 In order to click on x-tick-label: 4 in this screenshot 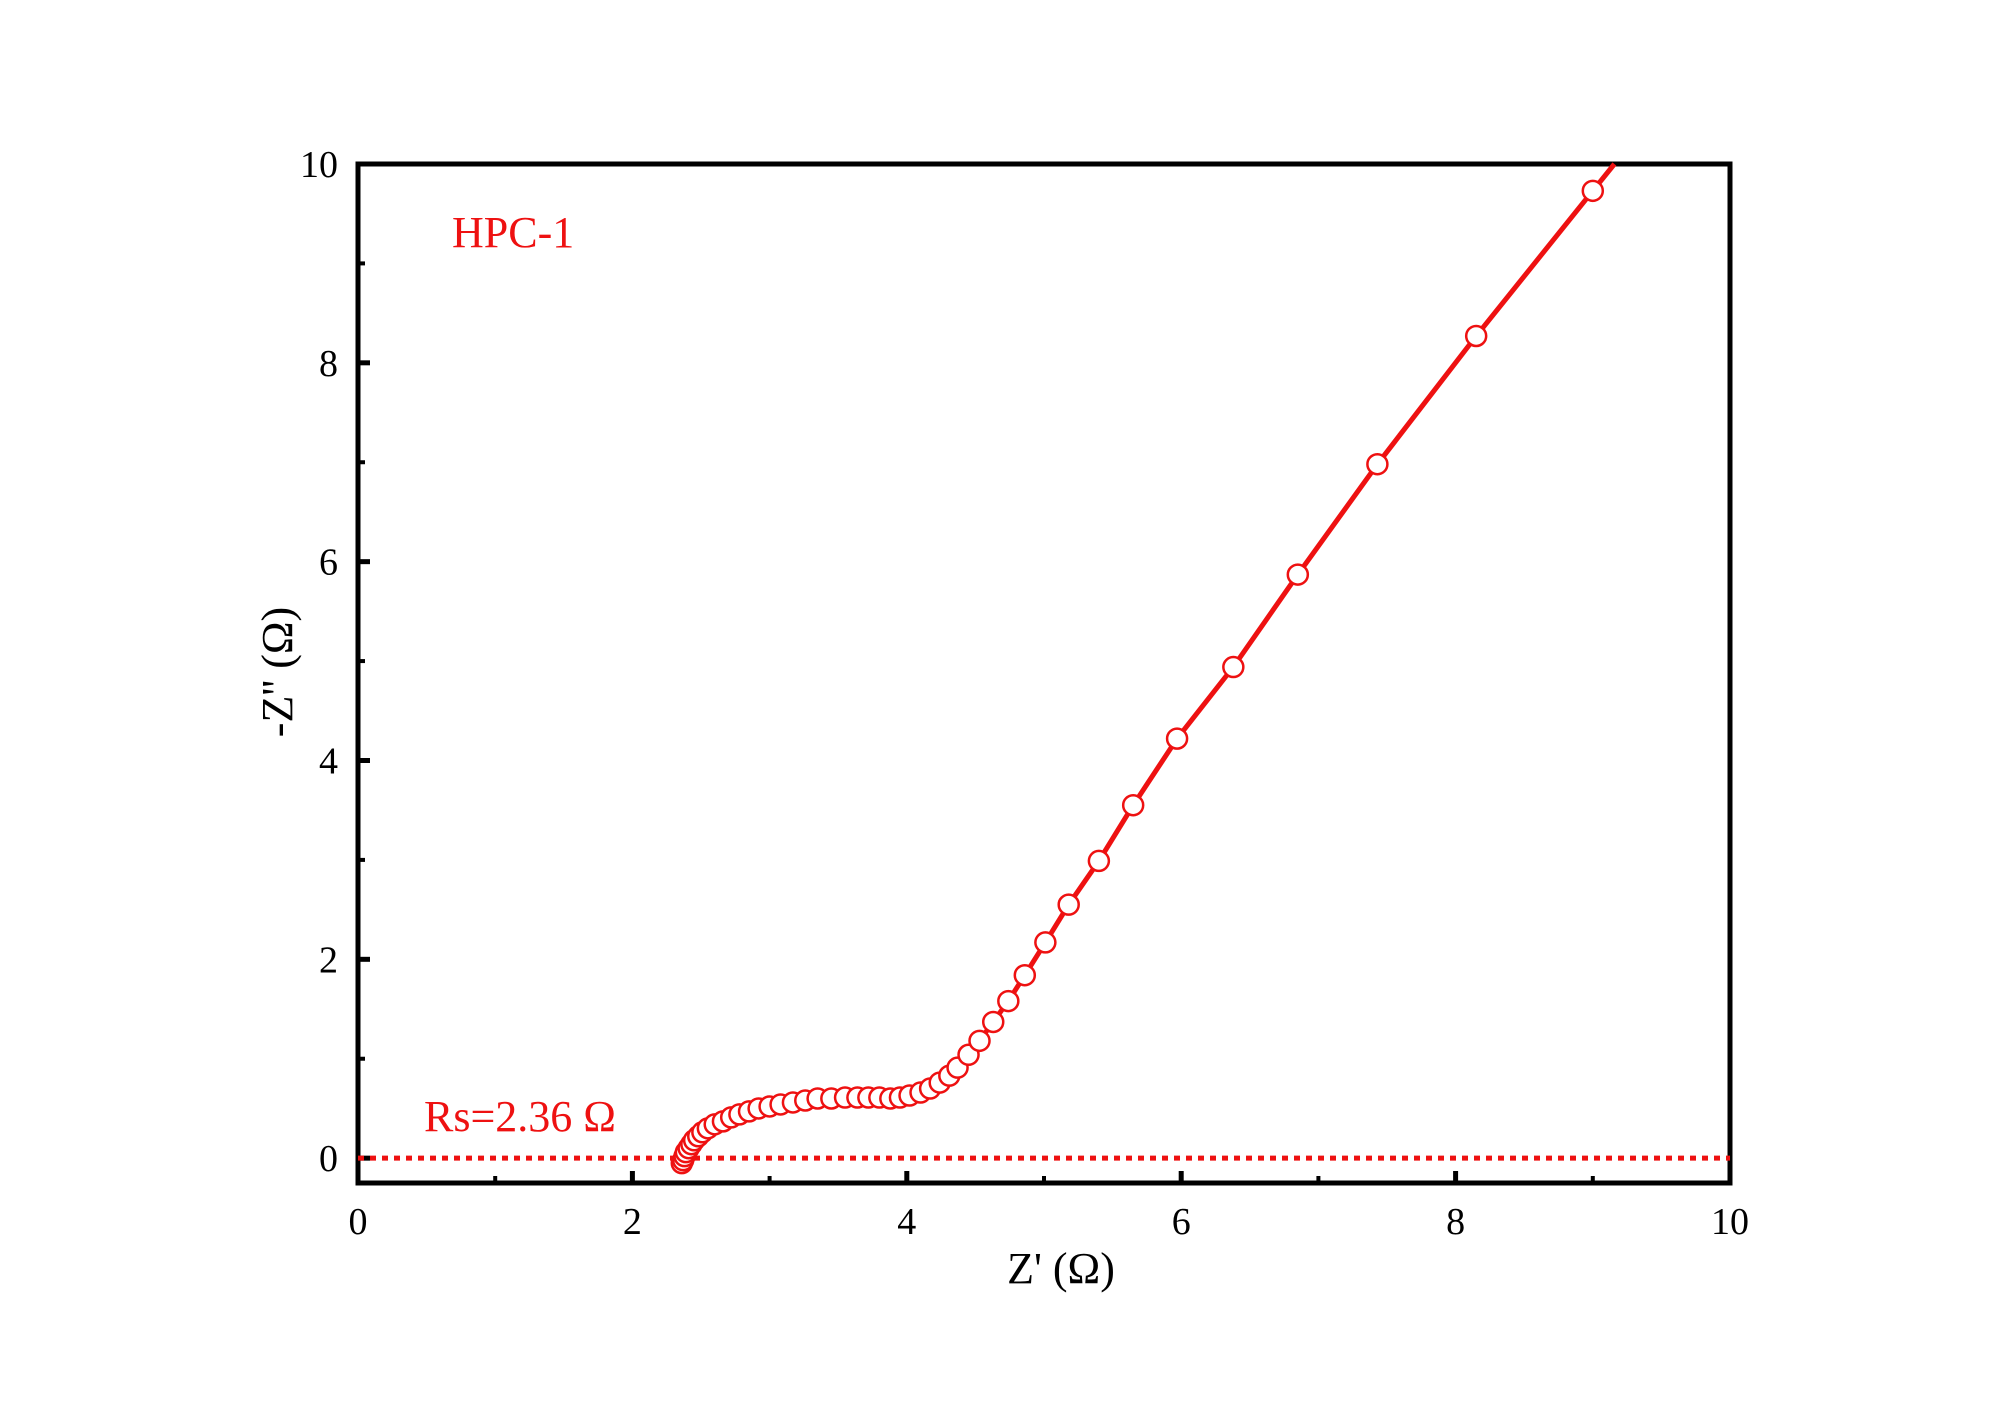, I will do `click(906, 1222)`.